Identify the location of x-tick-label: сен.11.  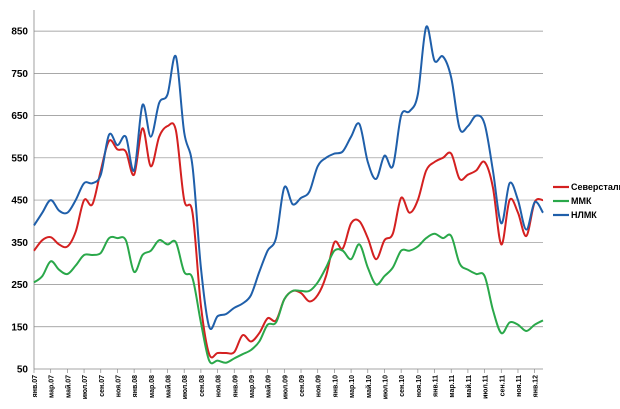
(502, 385).